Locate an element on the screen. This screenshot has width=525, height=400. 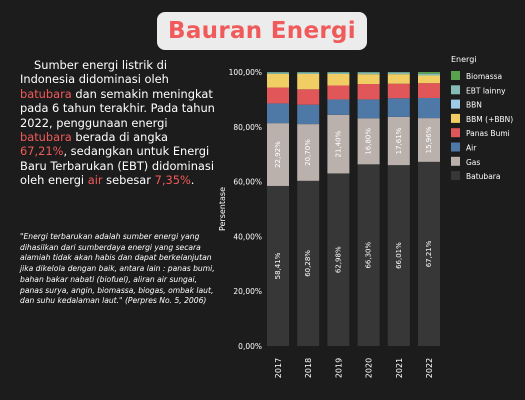
legend-label-air: Air is located at coordinates (471, 148).